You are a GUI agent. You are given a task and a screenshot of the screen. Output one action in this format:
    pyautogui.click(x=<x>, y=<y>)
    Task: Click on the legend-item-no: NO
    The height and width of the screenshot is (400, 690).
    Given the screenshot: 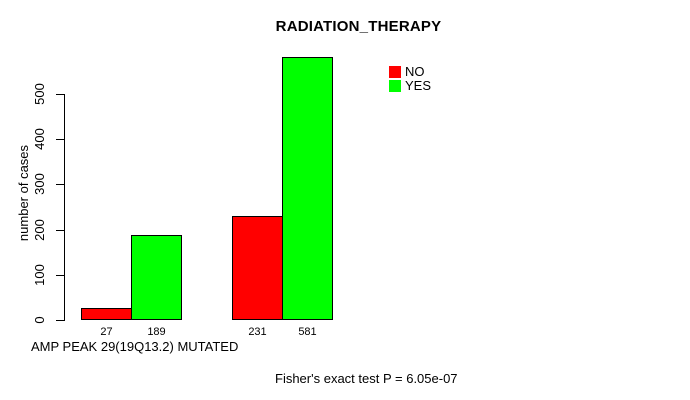 What is the action you would take?
    pyautogui.click(x=410, y=71)
    